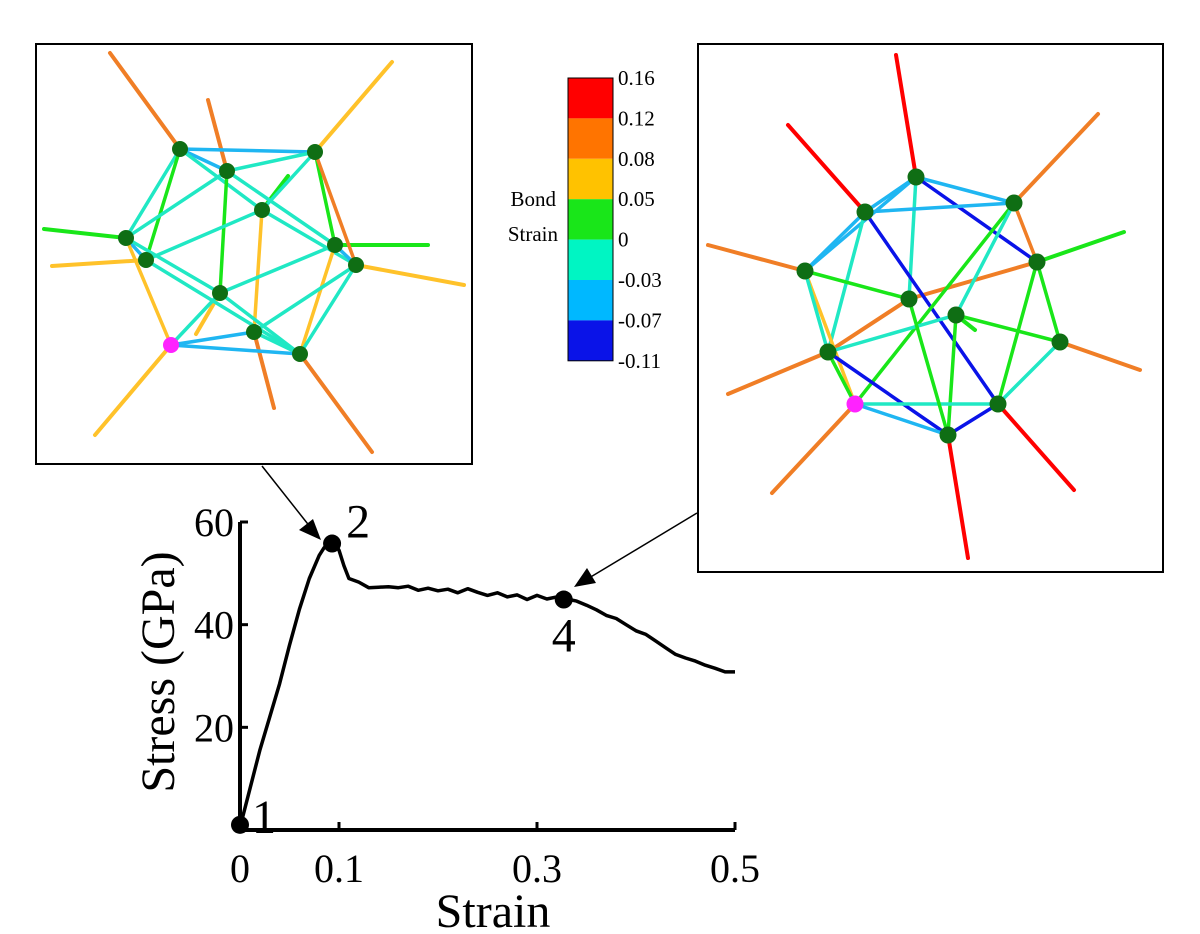 The width and height of the screenshot is (1200, 934). I want to click on plot-points: 1 2 4, so click(403, 670).